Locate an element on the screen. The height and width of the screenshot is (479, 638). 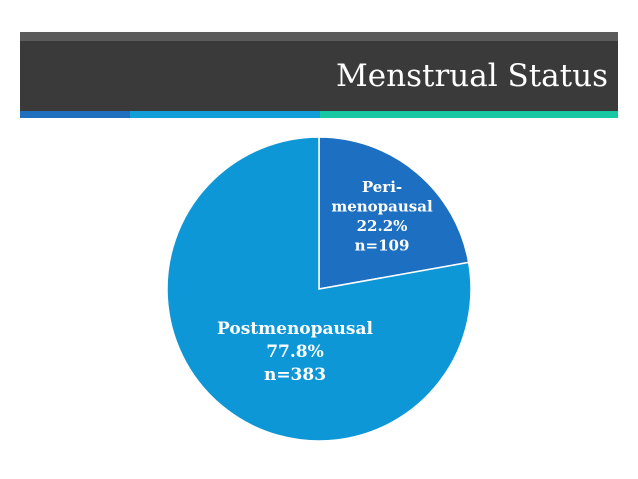
slice-label-line: 77.8% is located at coordinates (295, 352).